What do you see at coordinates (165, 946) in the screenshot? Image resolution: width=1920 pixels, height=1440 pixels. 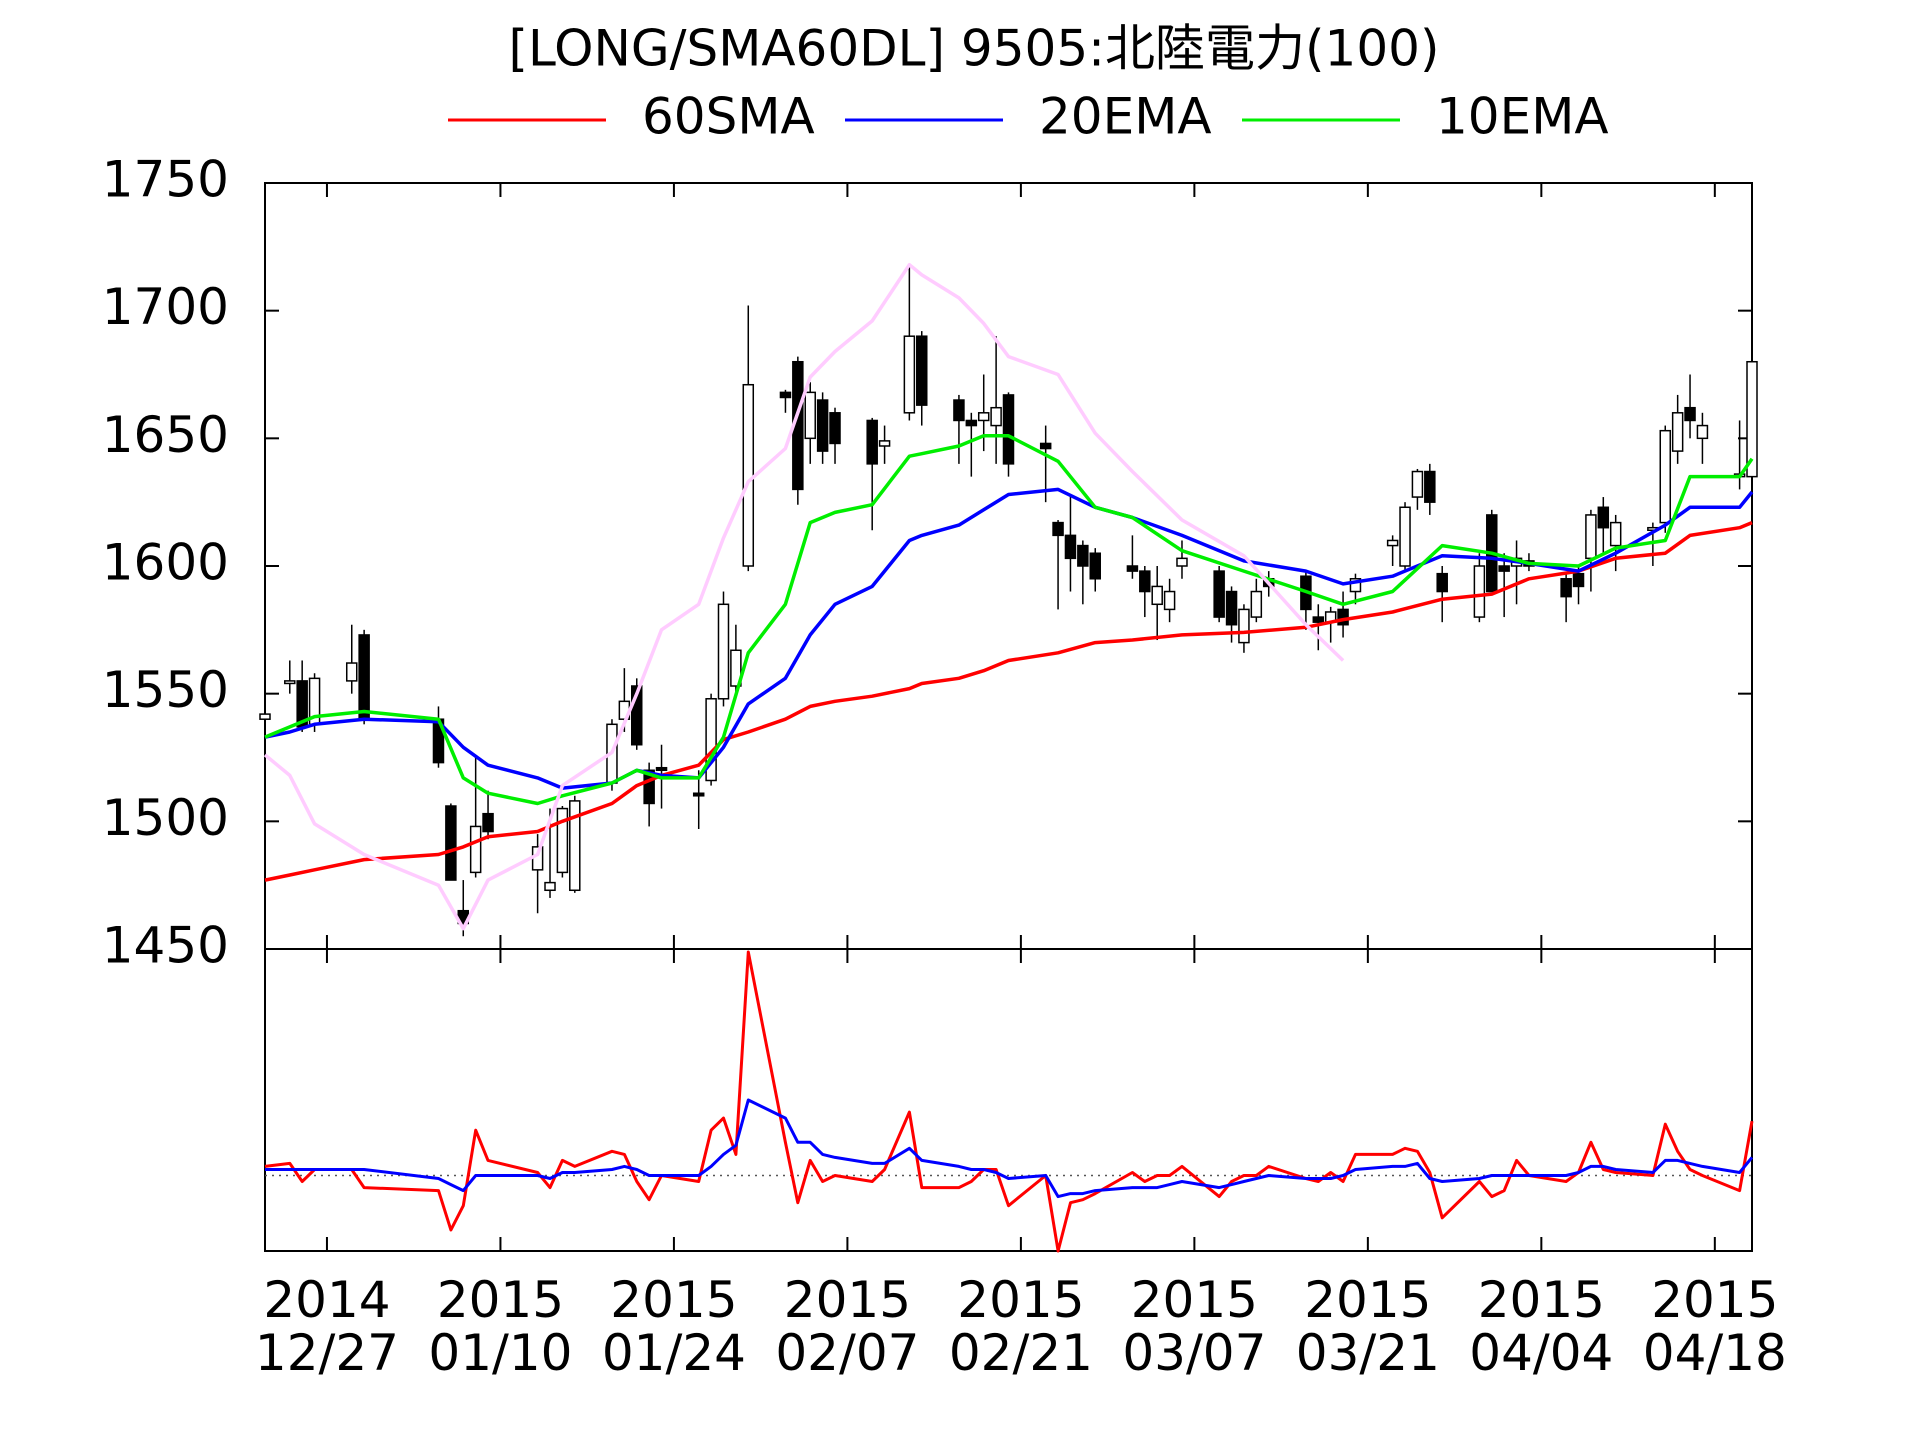 I see `y-tick-label: 1450` at bounding box center [165, 946].